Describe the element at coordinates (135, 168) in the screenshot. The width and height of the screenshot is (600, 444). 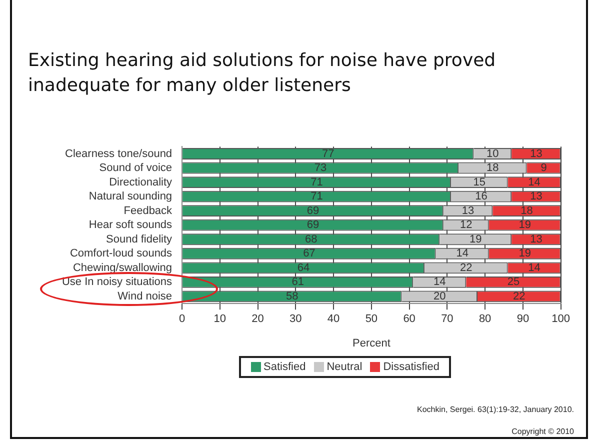
I see `y-tick-label: Sound of voice` at that location.